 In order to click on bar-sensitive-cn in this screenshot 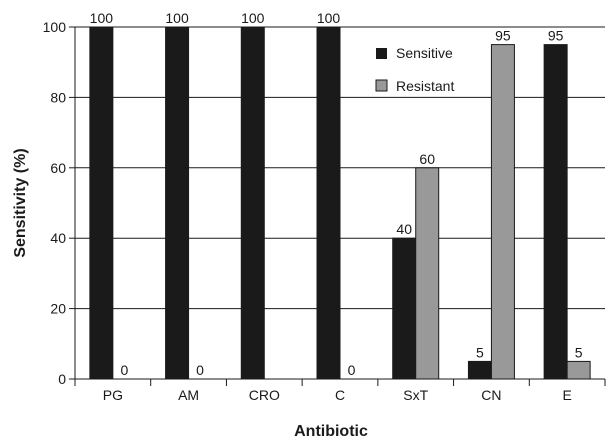, I will do `click(479, 370)`.